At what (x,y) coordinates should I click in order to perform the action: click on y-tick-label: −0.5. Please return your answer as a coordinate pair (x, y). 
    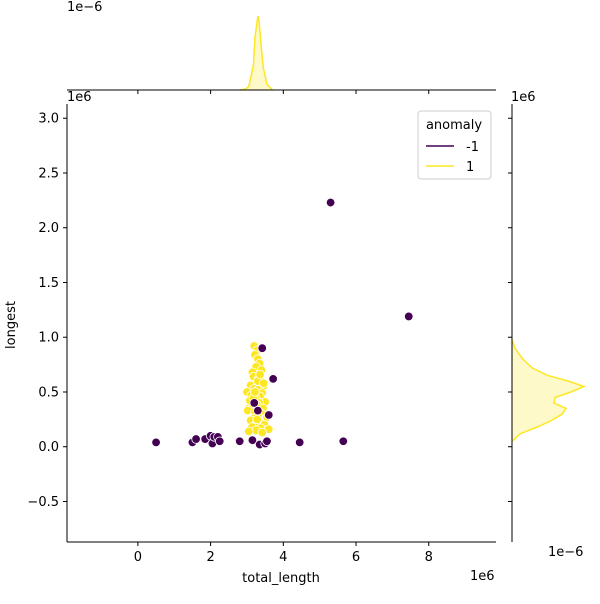
    Looking at the image, I should click on (43, 502).